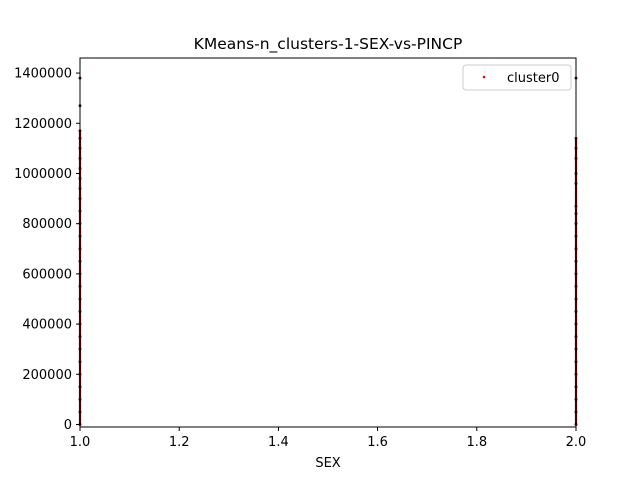 The height and width of the screenshot is (480, 640). Describe the element at coordinates (576, 442) in the screenshot. I see `x-tick-label: 2.0` at that location.